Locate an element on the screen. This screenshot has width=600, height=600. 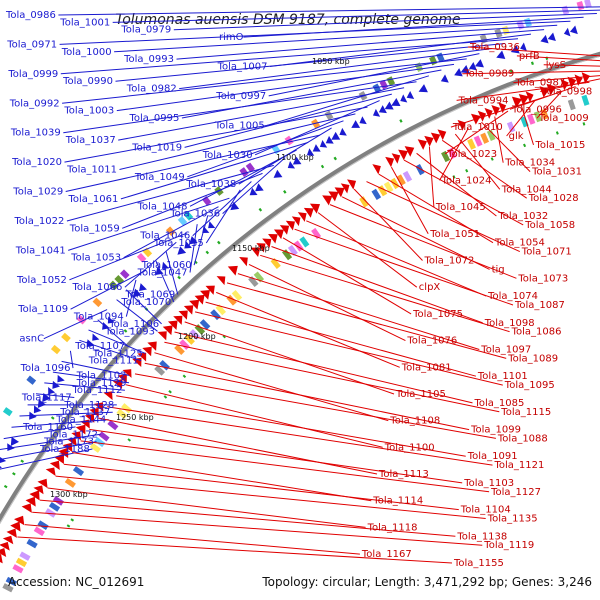
gene-label: asnC is located at coordinates (31, 339).